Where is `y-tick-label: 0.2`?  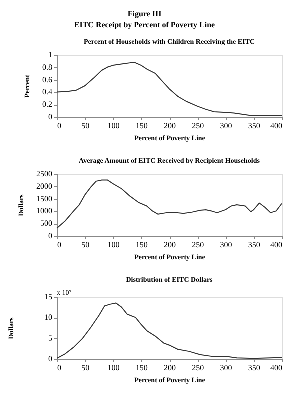
y-tick-label: 0.2 is located at coordinates (47, 105).